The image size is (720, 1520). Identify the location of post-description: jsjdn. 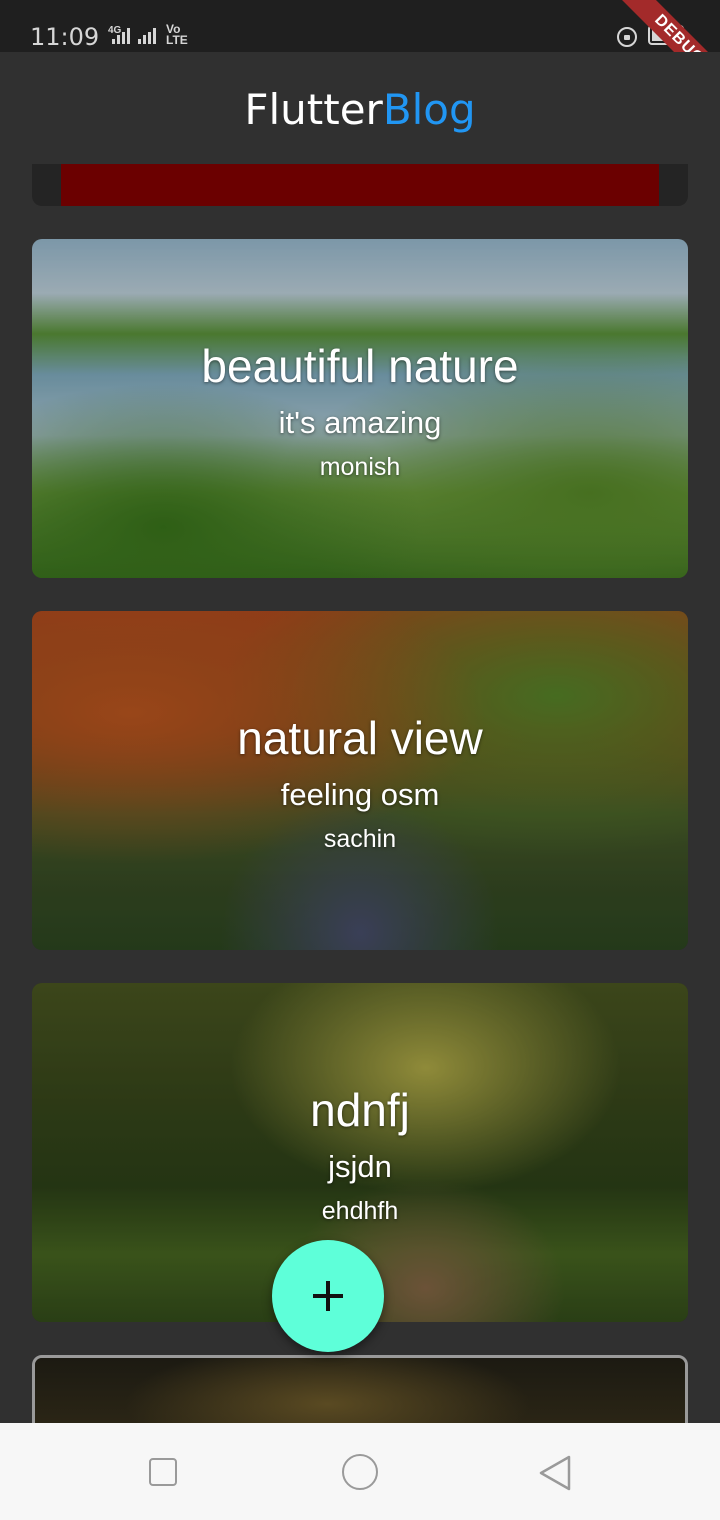
(360, 1166).